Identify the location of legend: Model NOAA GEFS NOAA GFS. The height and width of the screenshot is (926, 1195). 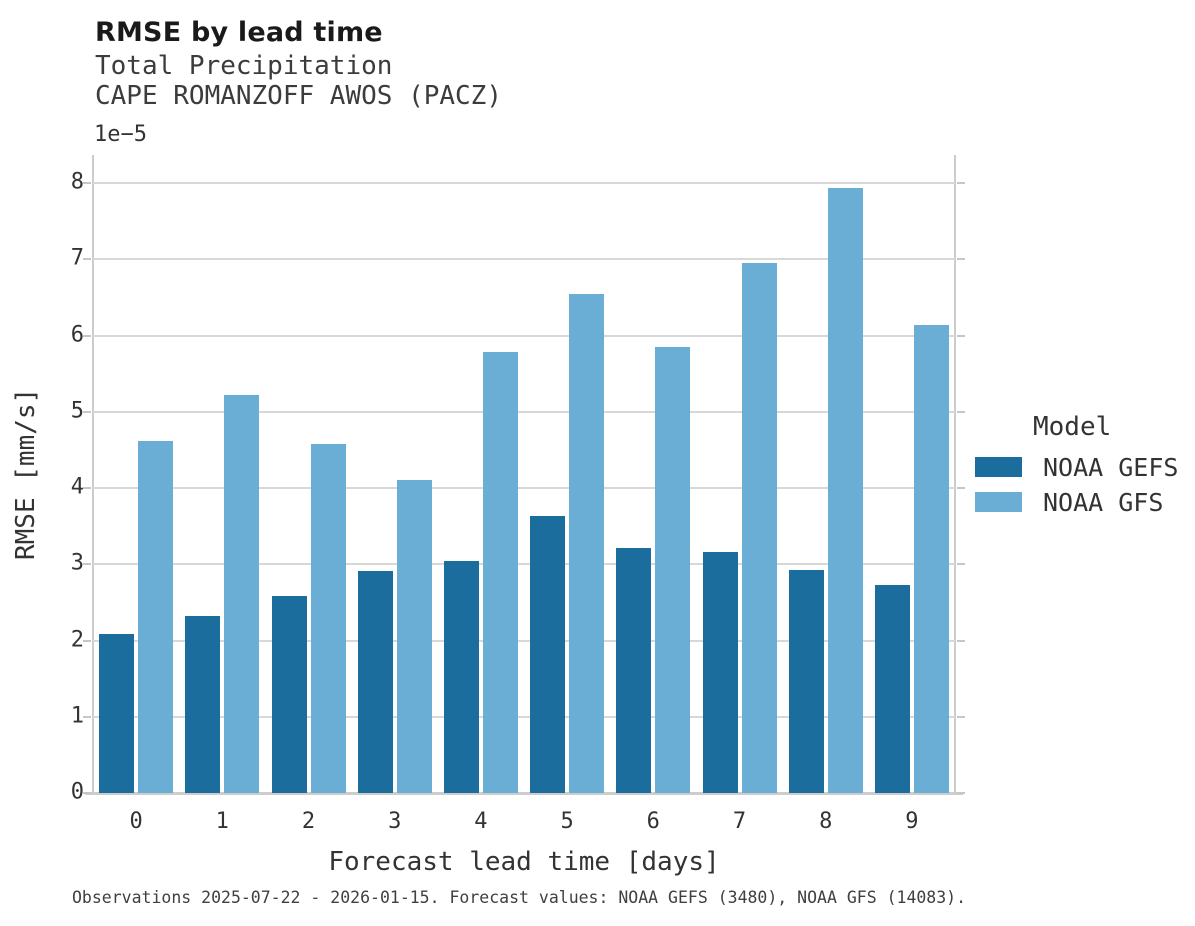
(1076, 464).